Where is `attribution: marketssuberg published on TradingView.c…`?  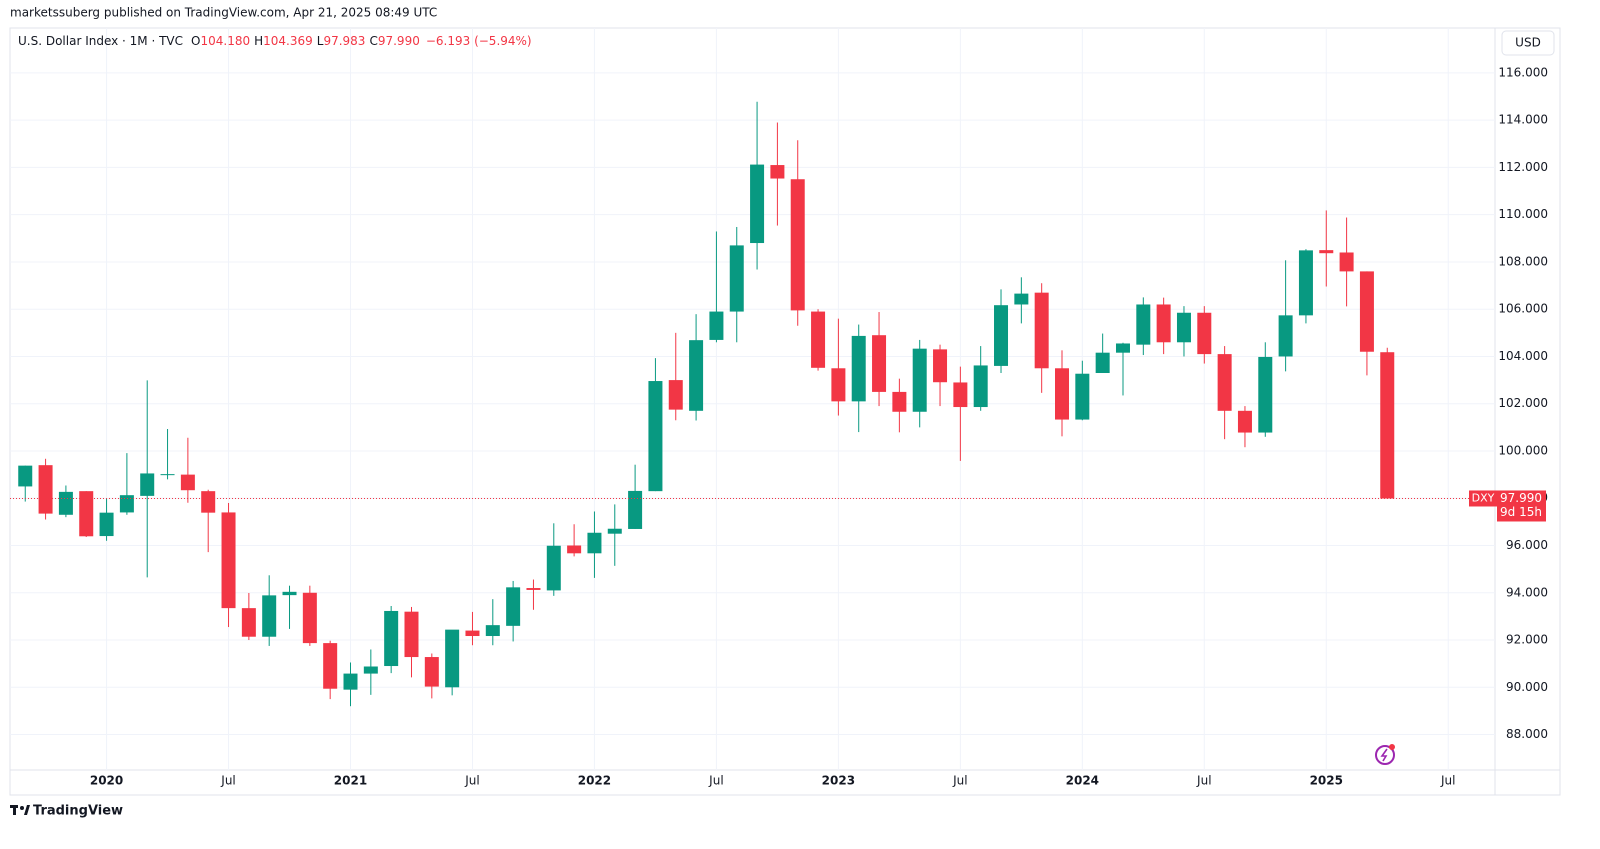 attribution: marketssuberg published on TradingView.c… is located at coordinates (223, 13).